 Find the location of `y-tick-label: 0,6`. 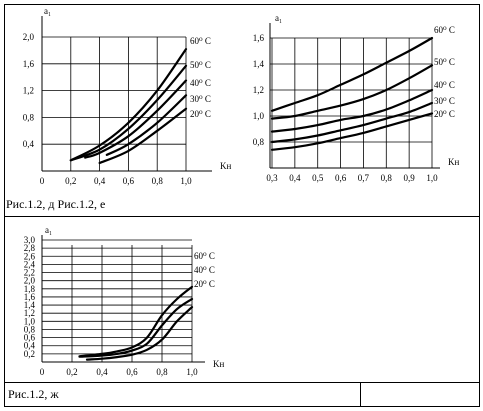

y-tick-label: 0,6 is located at coordinates (30, 338).